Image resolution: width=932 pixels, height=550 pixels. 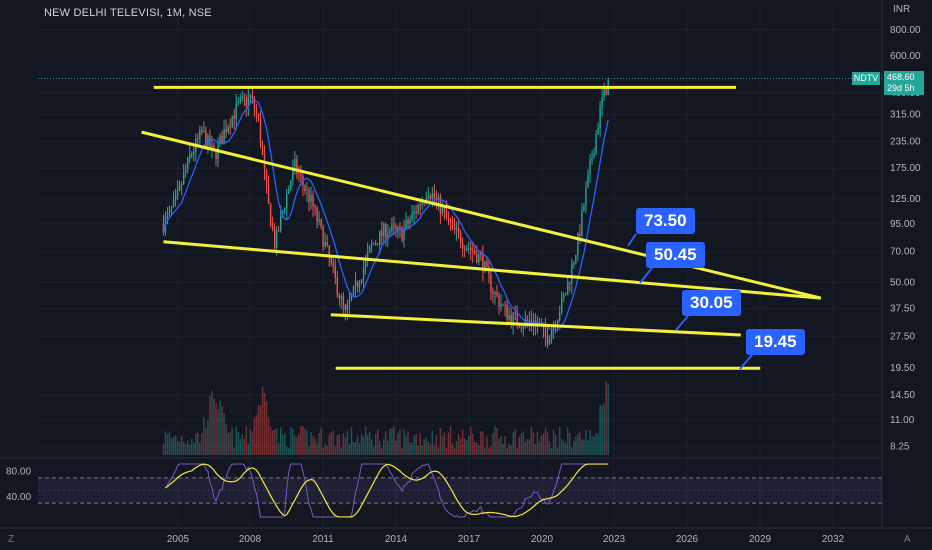 What do you see at coordinates (904, 83) in the screenshot?
I see `last-price-tag: 468.60 29d 5h` at bounding box center [904, 83].